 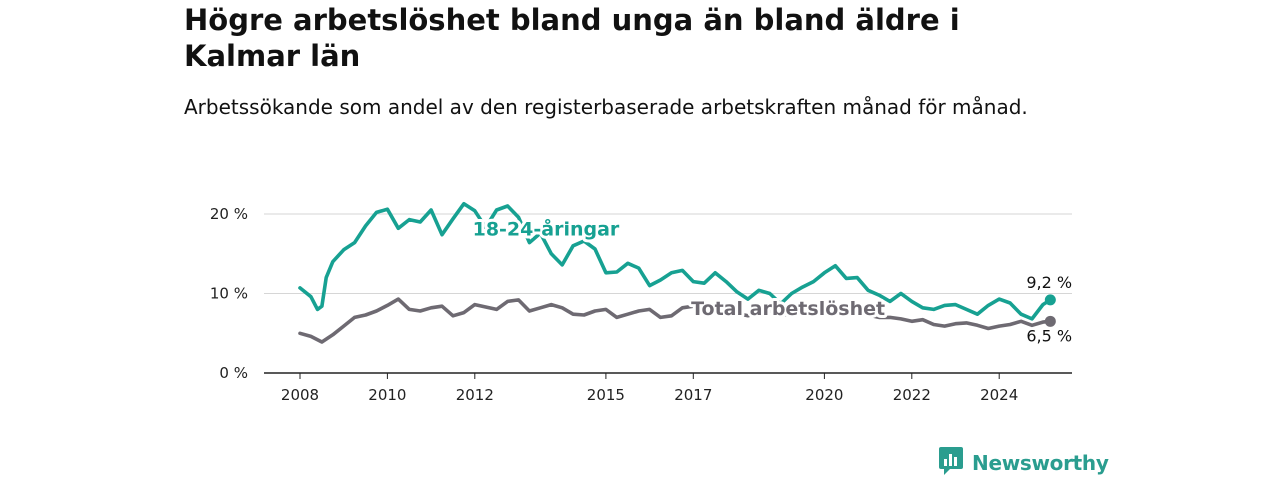 What do you see at coordinates (999, 395) in the screenshot?
I see `x-tick-label: 2024` at bounding box center [999, 395].